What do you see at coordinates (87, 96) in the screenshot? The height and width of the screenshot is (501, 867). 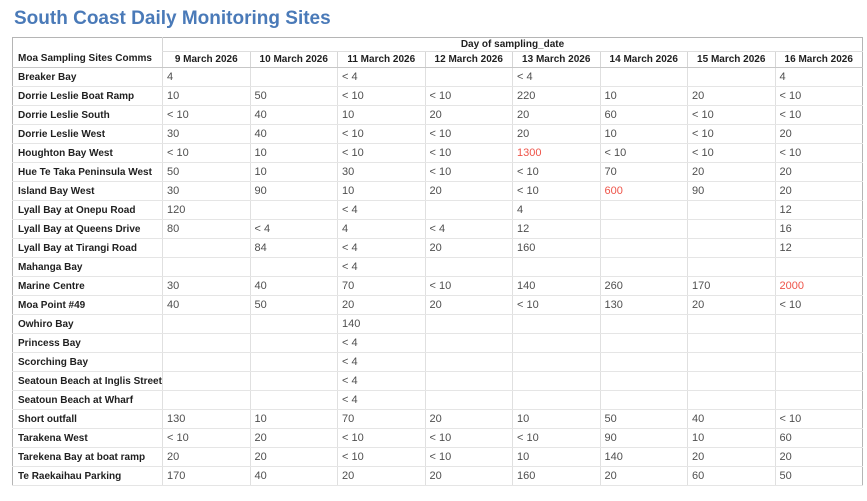 I see `site-name: Dorrie Leslie Boat Ramp` at bounding box center [87, 96].